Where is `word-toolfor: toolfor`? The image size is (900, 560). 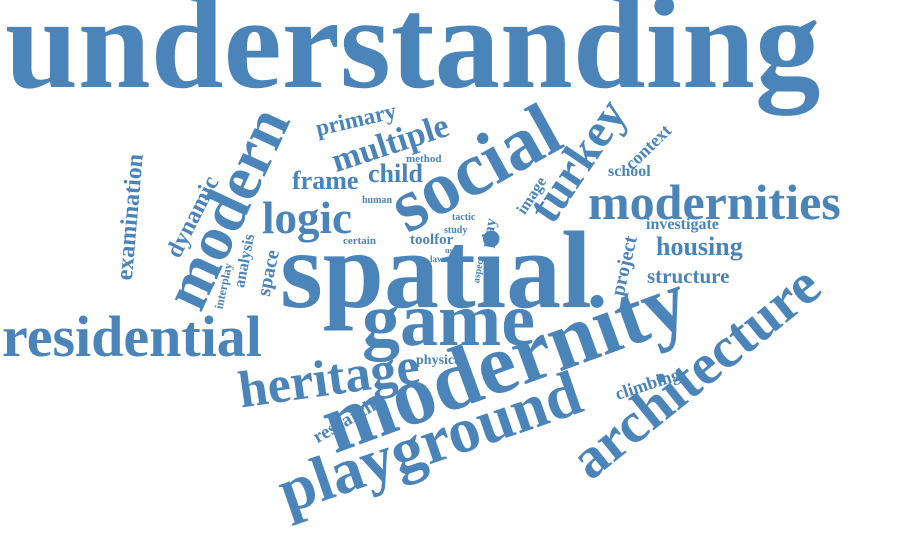
word-toolfor: toolfor is located at coordinates (432, 240).